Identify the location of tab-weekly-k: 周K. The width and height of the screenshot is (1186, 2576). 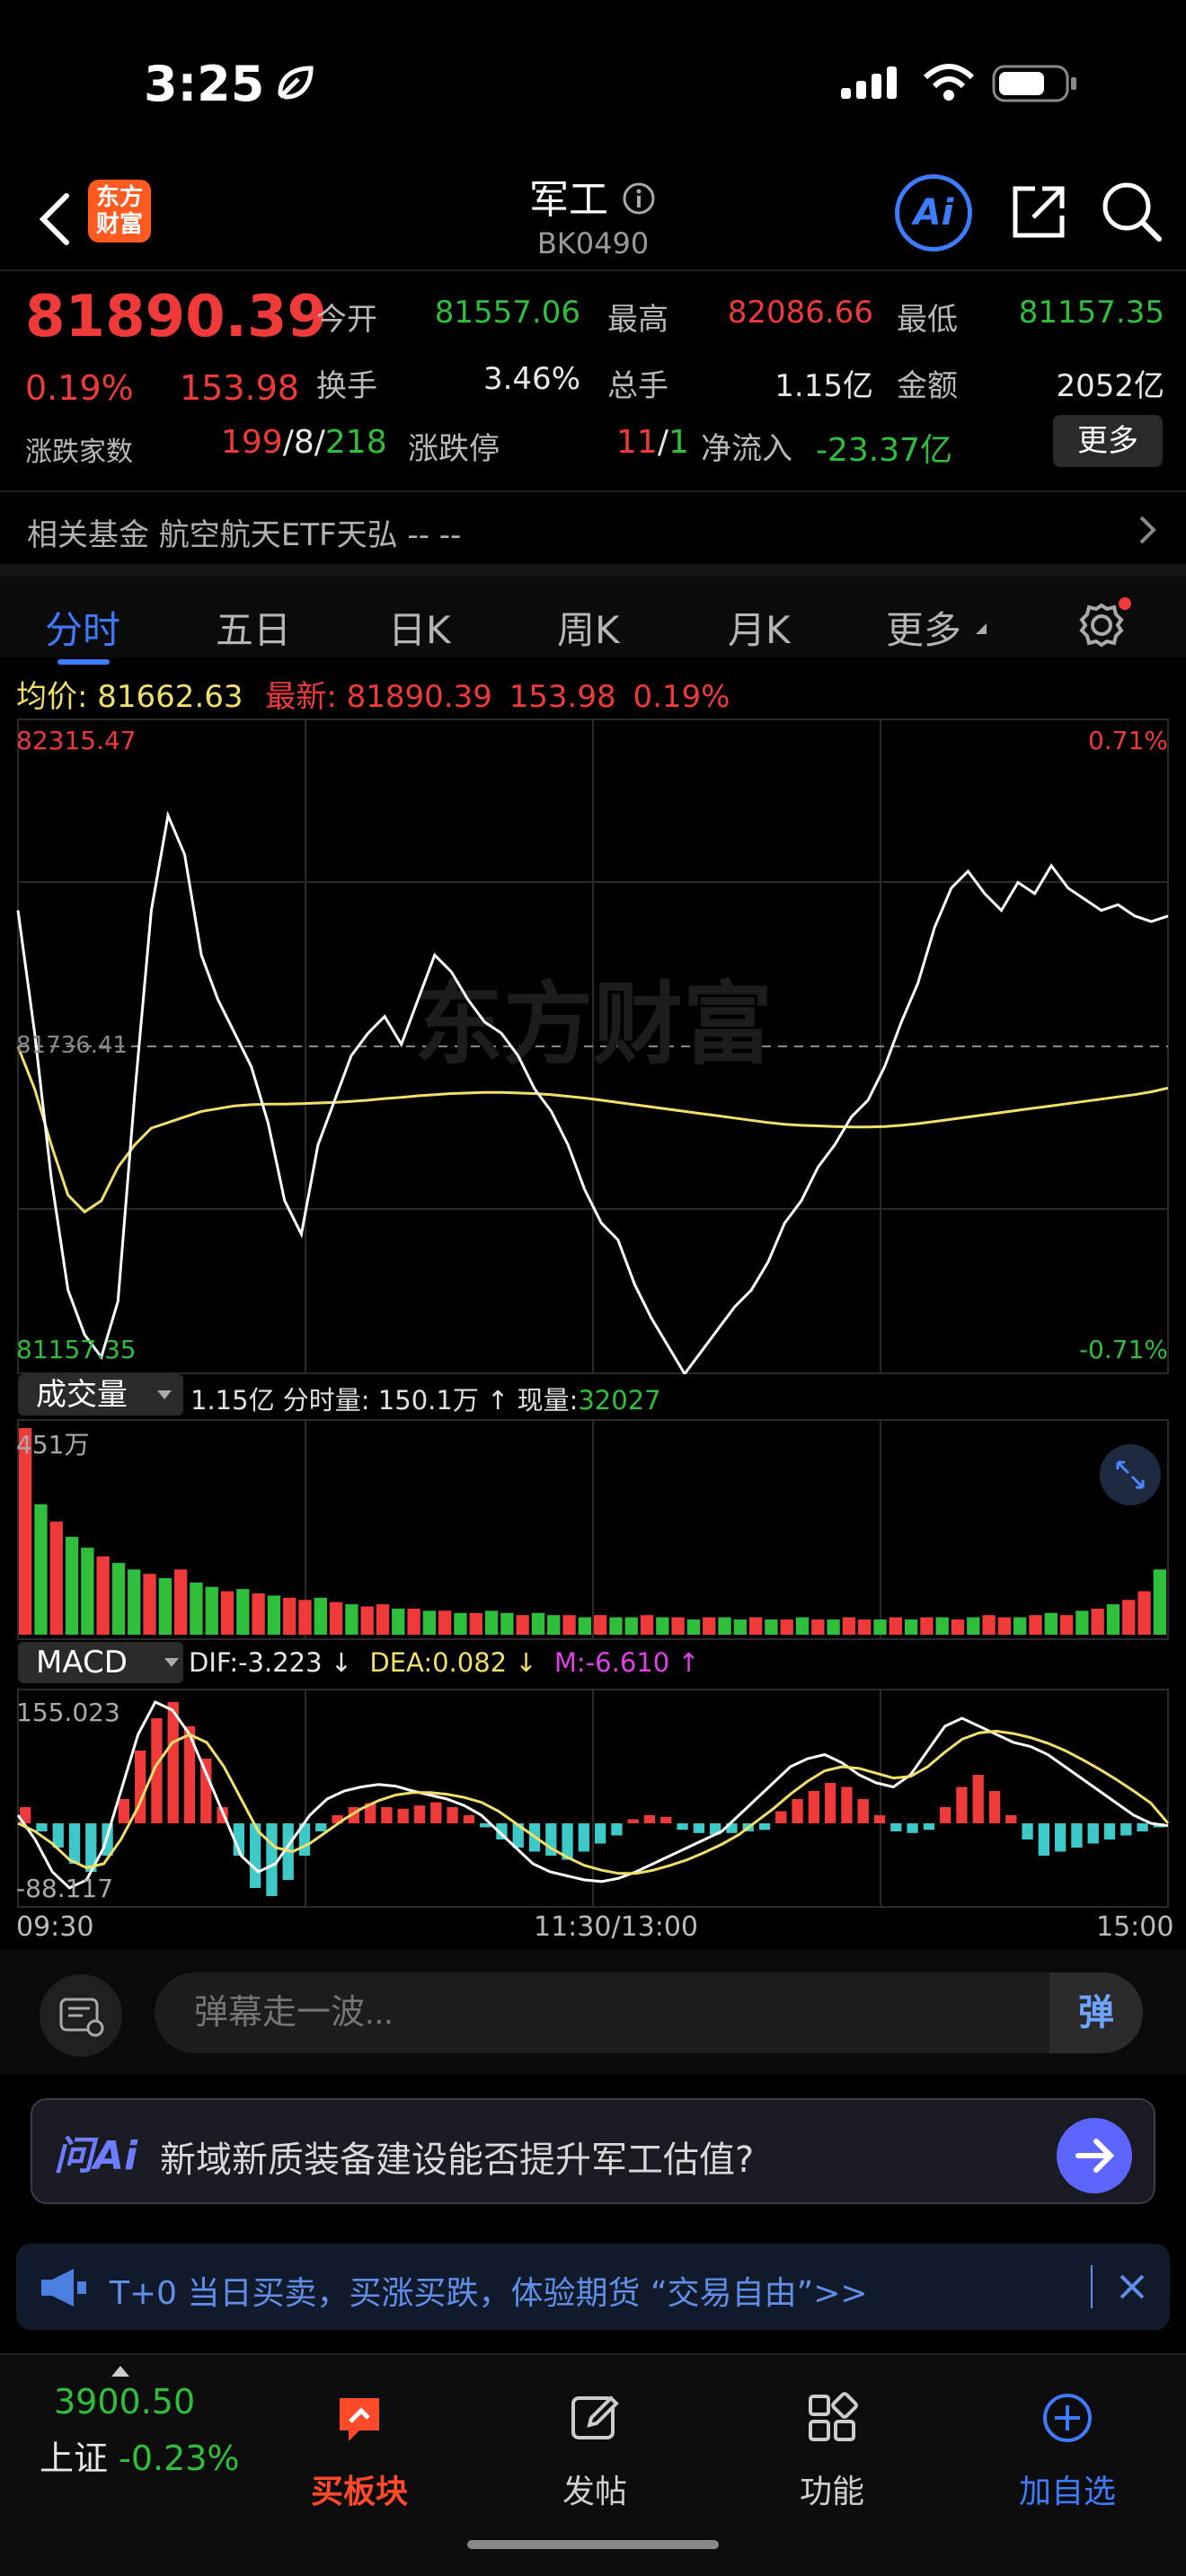
(588, 630).